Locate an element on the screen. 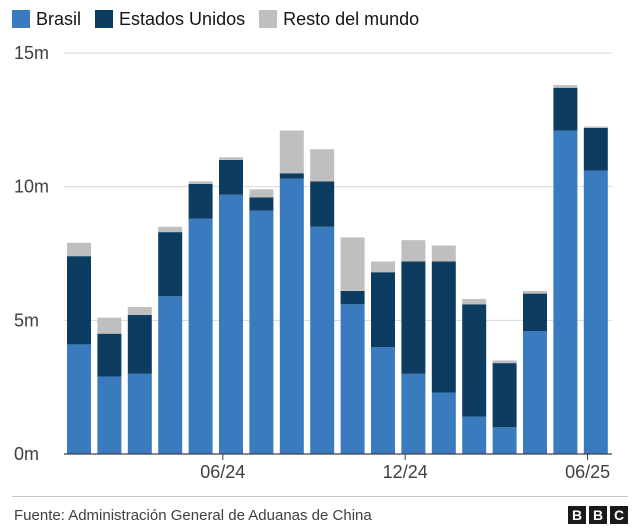 The width and height of the screenshot is (640, 532). x-tick-label: 12/24 is located at coordinates (405, 472).